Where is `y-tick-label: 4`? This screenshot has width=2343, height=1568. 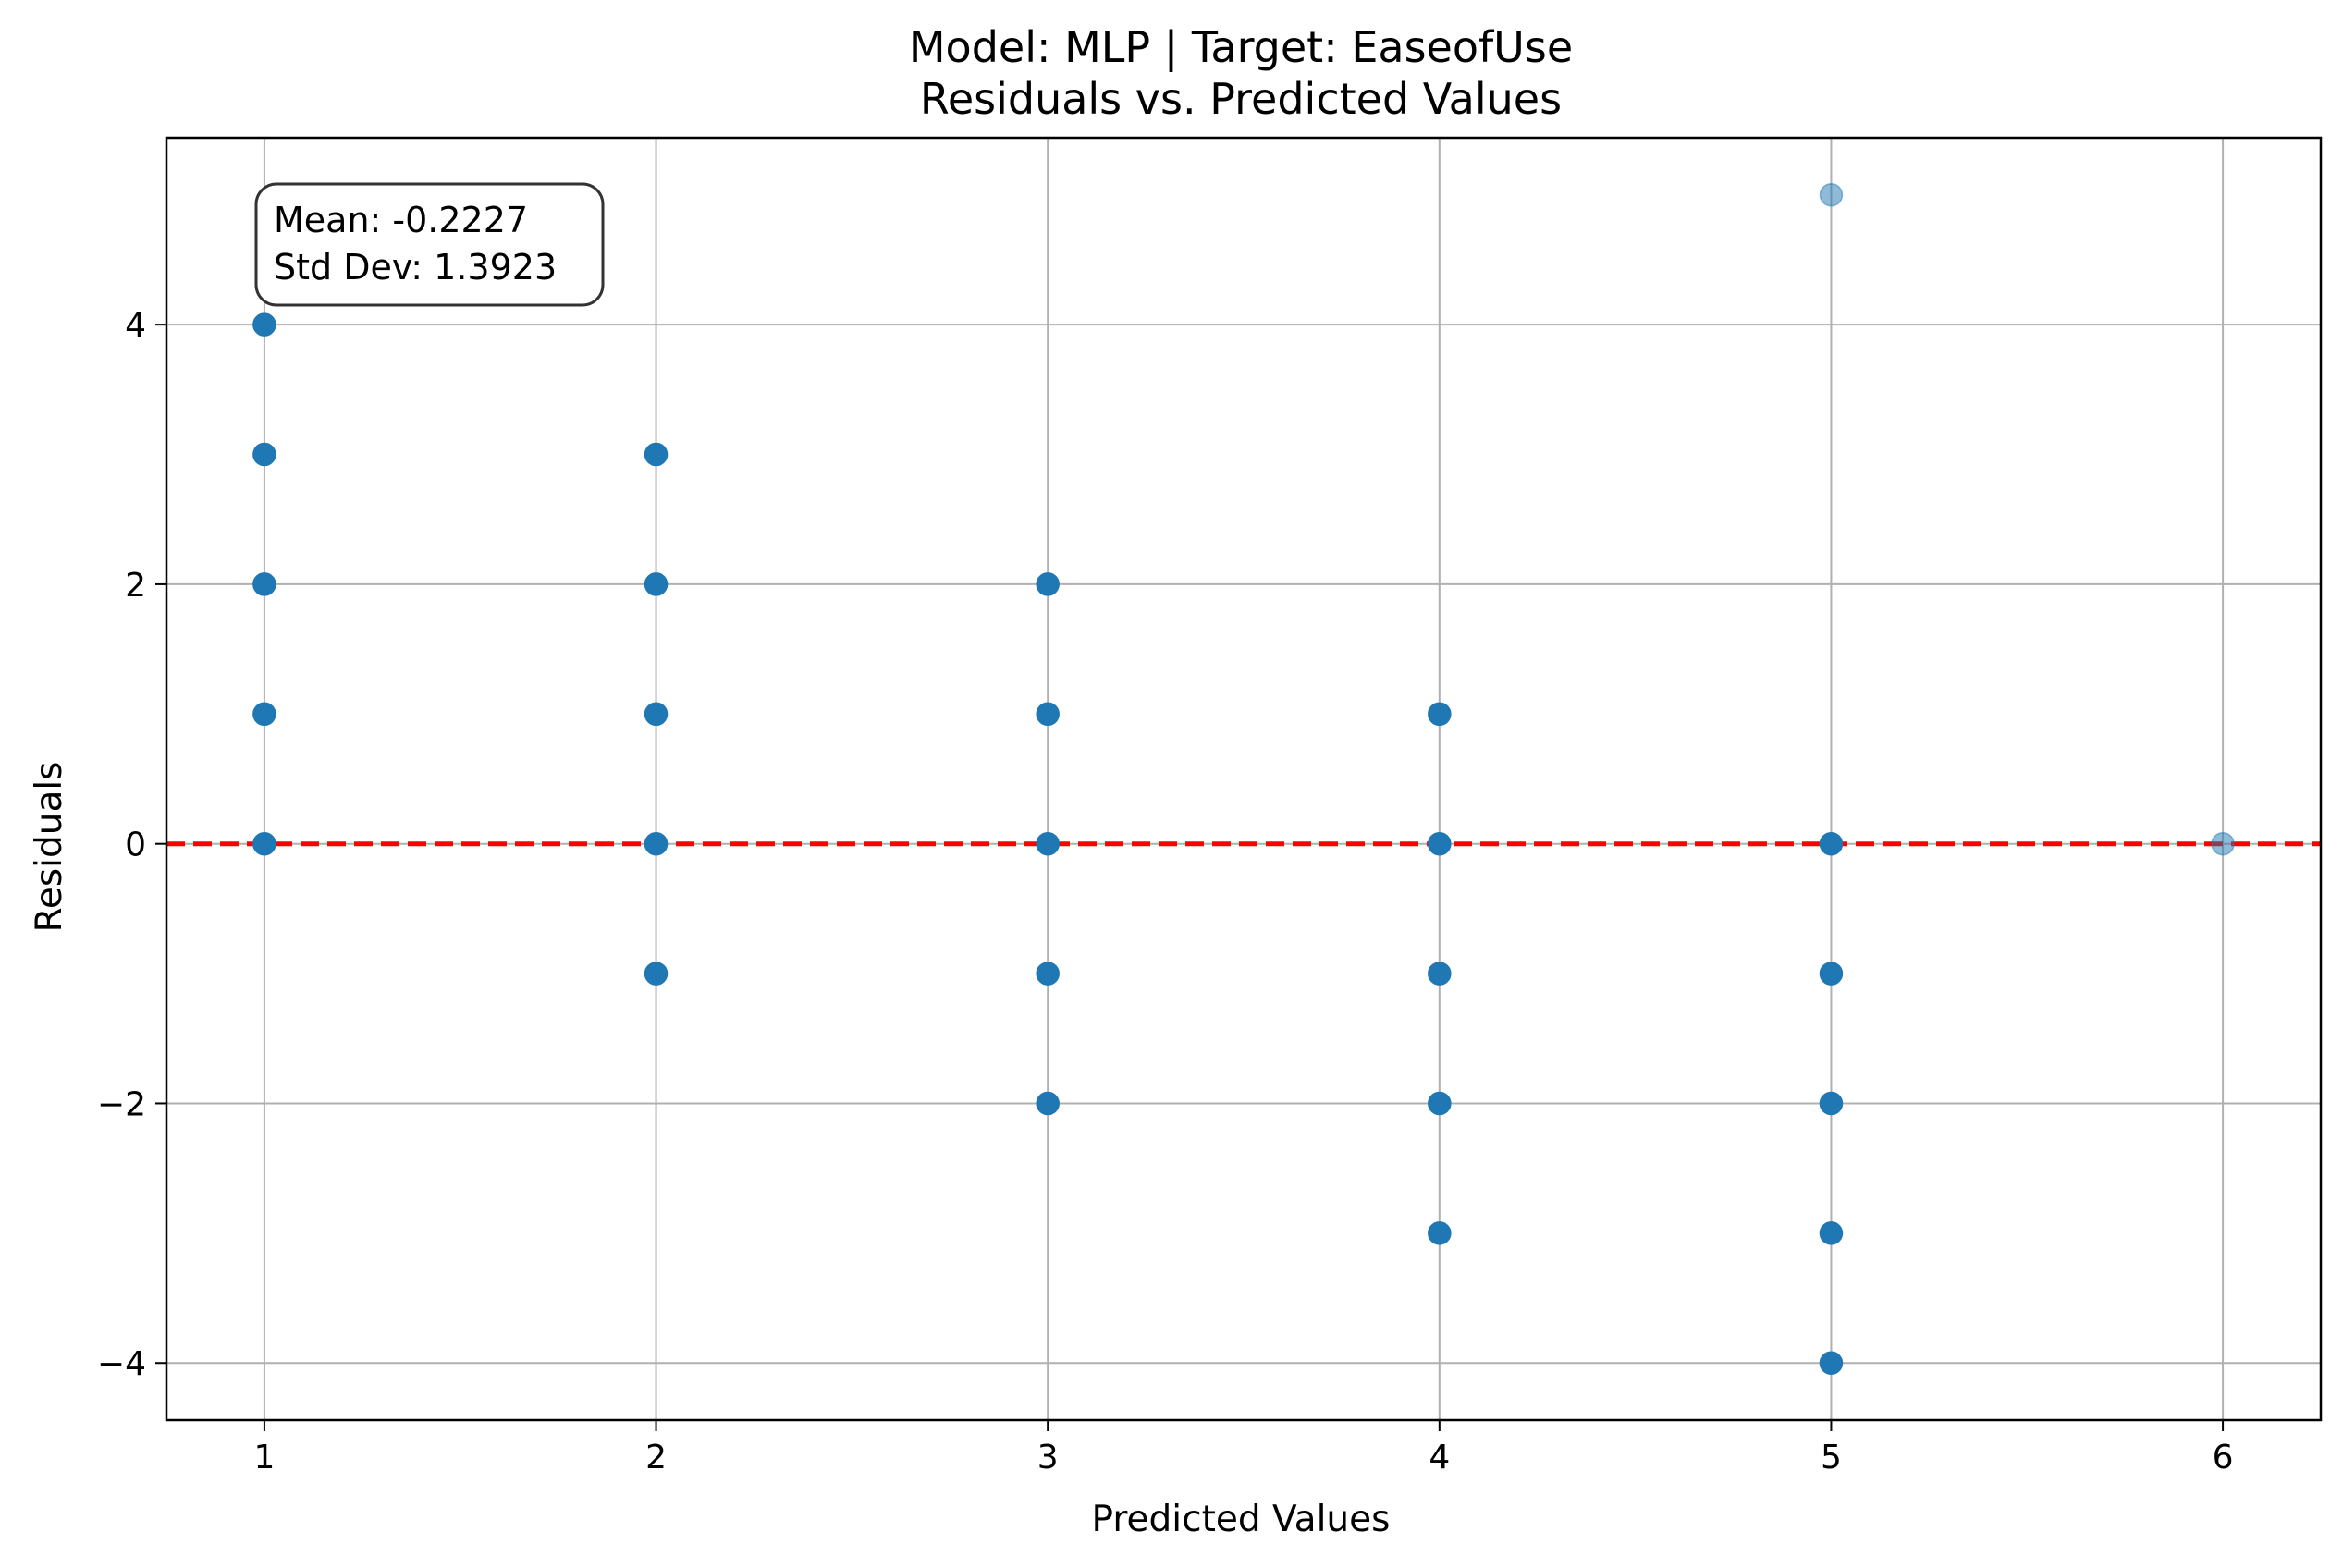
y-tick-label: 4 is located at coordinates (135, 326).